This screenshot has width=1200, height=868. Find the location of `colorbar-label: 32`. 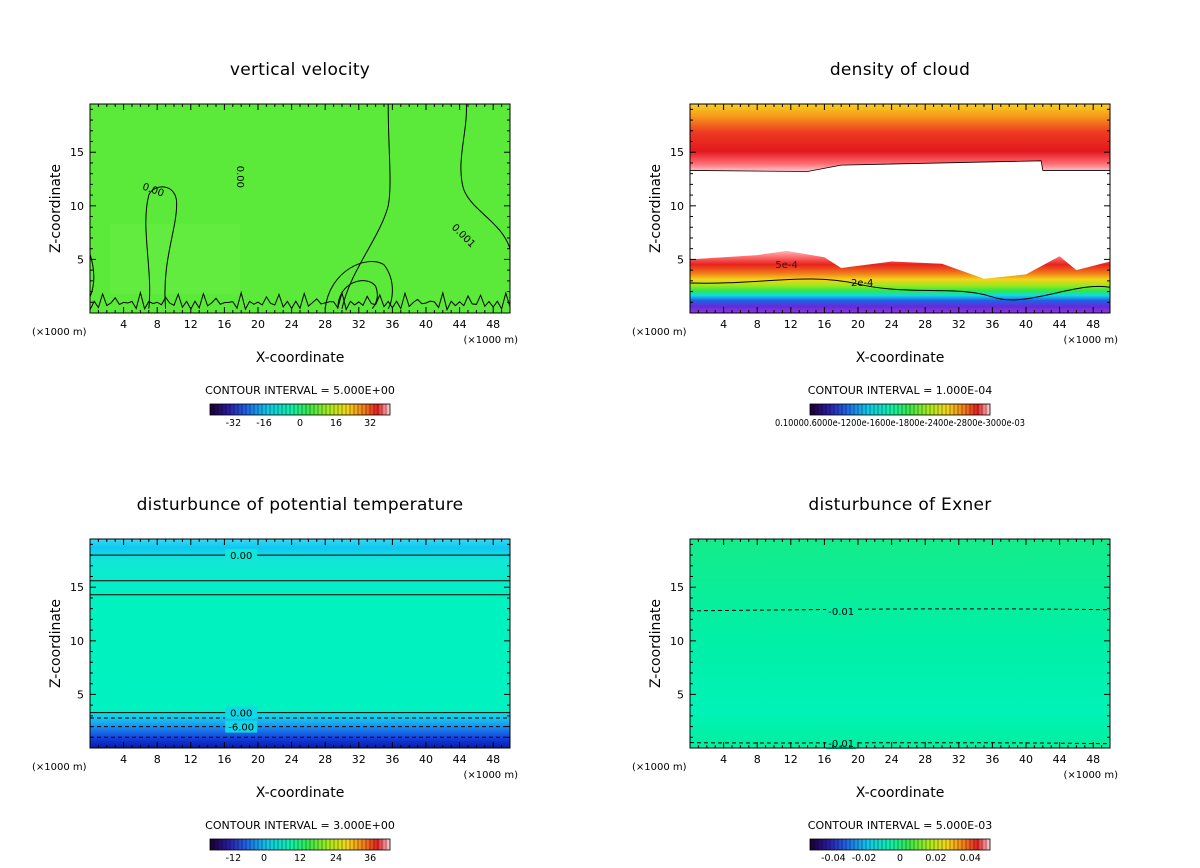

colorbar-label: 32 is located at coordinates (370, 423).